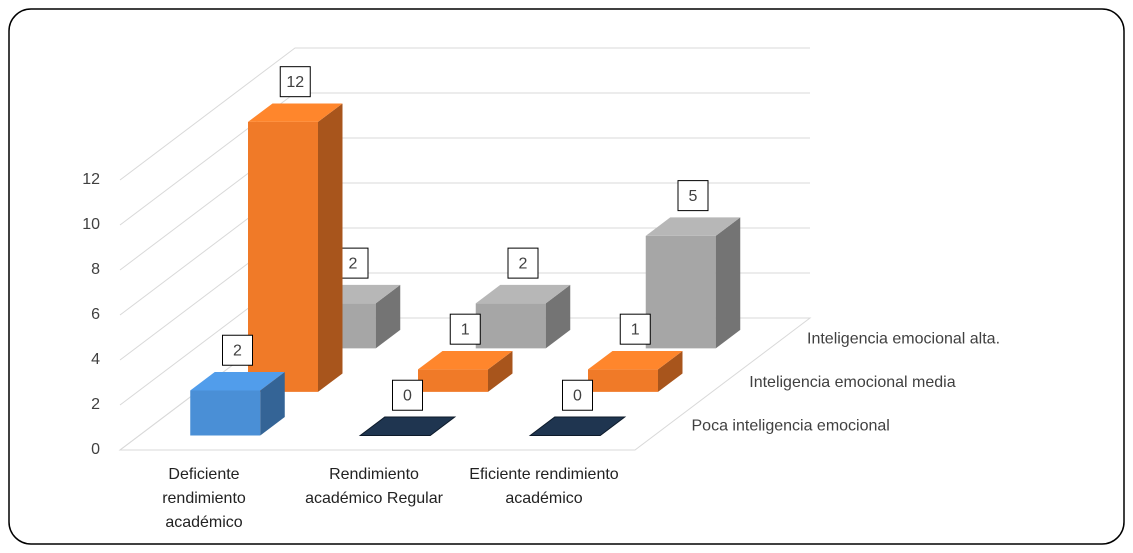 This screenshot has height=553, width=1133. Describe the element at coordinates (791, 425) in the screenshot. I see `legend-label: Poca inteligencia emocional` at that location.